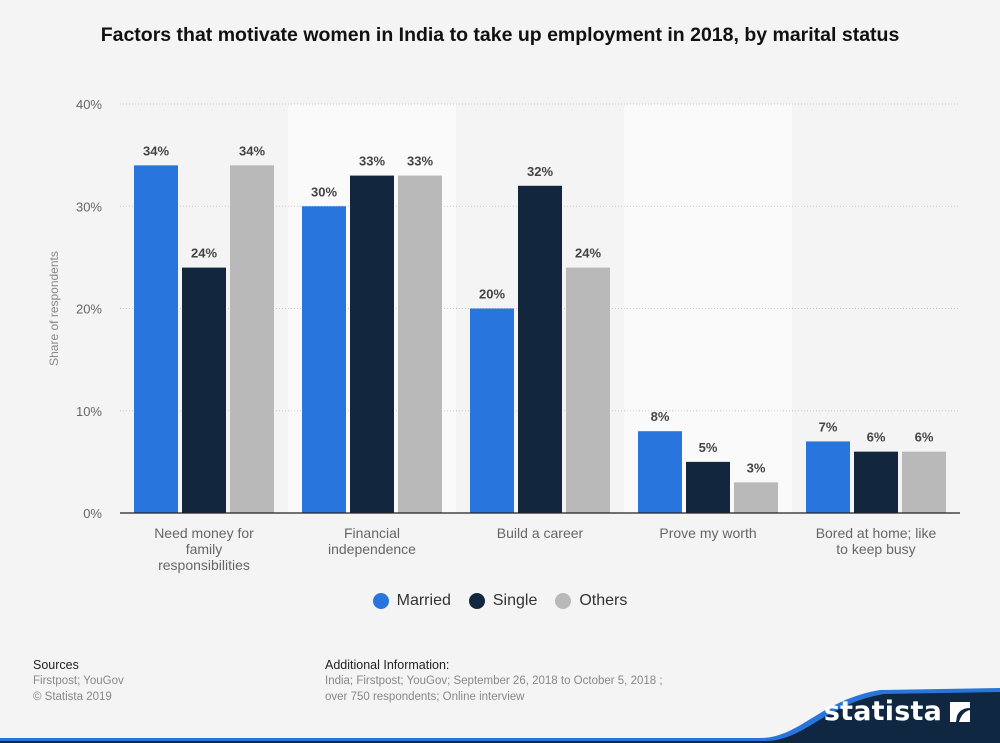 The height and width of the screenshot is (743, 1000). What do you see at coordinates (425, 697) in the screenshot?
I see `additional-info-line-2: over 750 respondents; Online interview` at bounding box center [425, 697].